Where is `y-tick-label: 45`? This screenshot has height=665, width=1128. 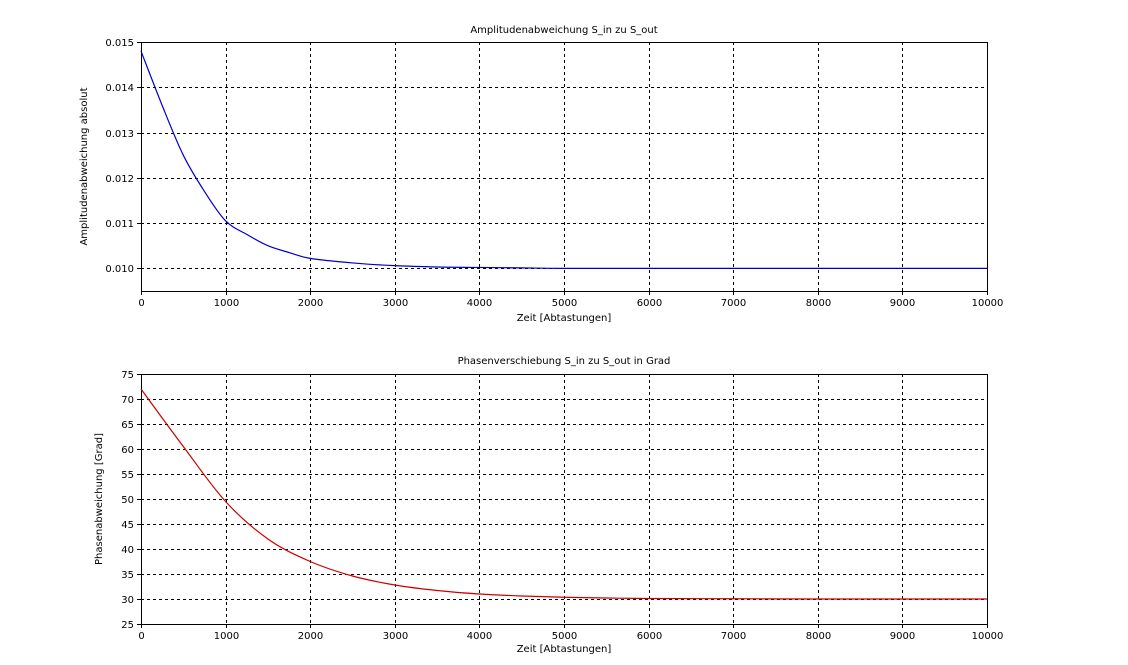 y-tick-label: 45 is located at coordinates (127, 525).